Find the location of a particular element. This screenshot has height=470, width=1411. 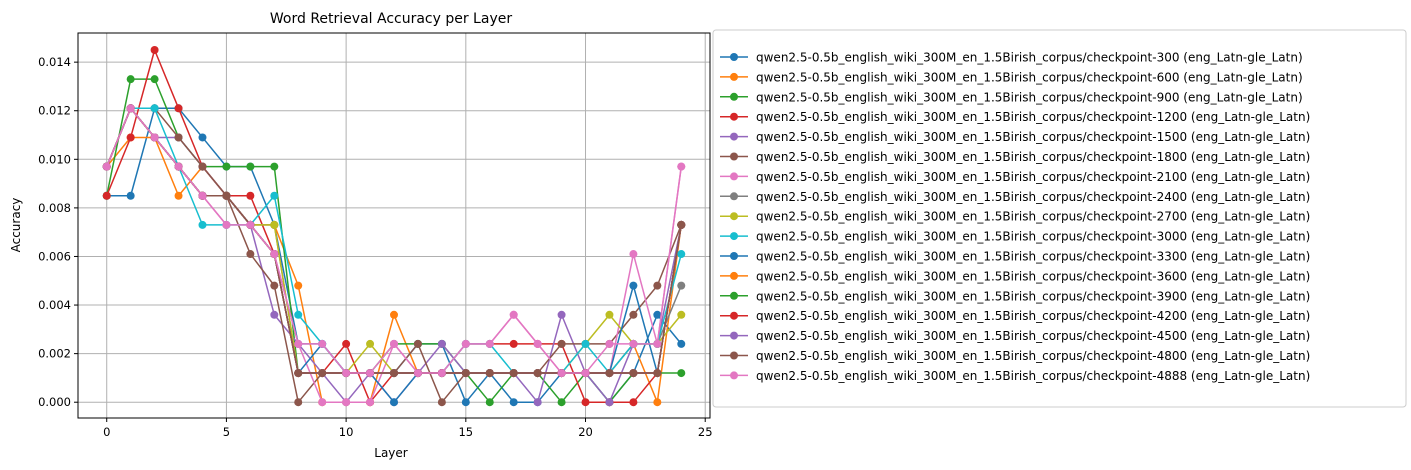

y-tick-label: 0.004 is located at coordinates (54, 305).